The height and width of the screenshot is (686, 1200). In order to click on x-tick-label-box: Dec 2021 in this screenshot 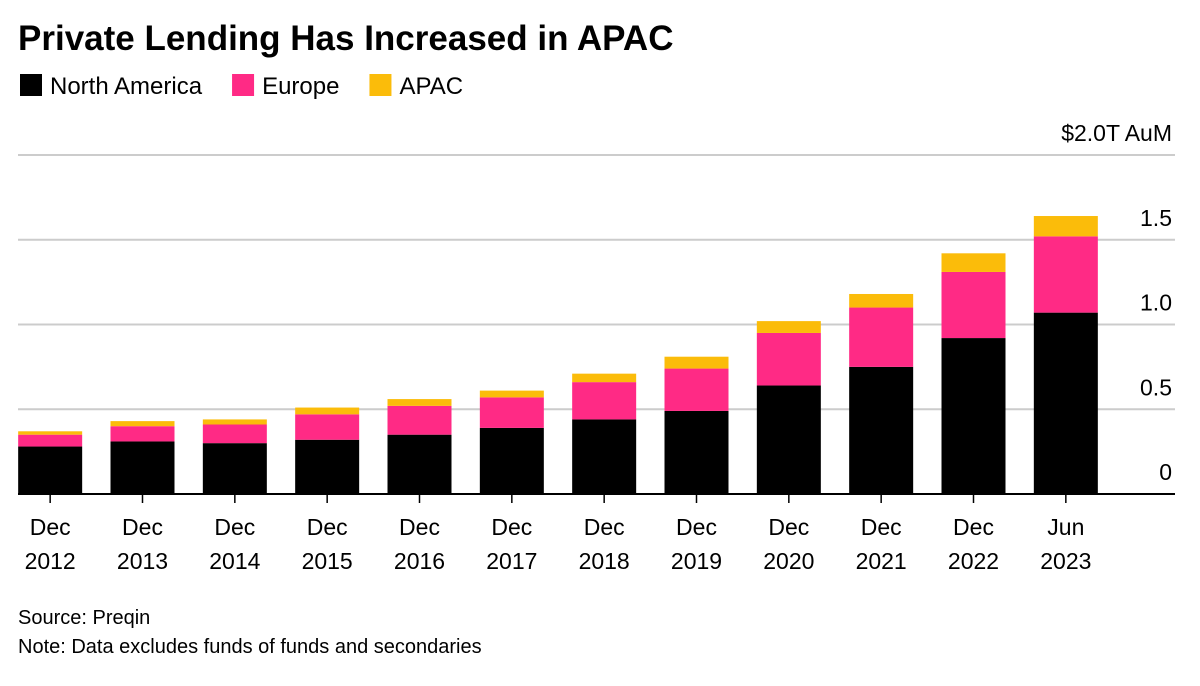, I will do `click(881, 544)`.